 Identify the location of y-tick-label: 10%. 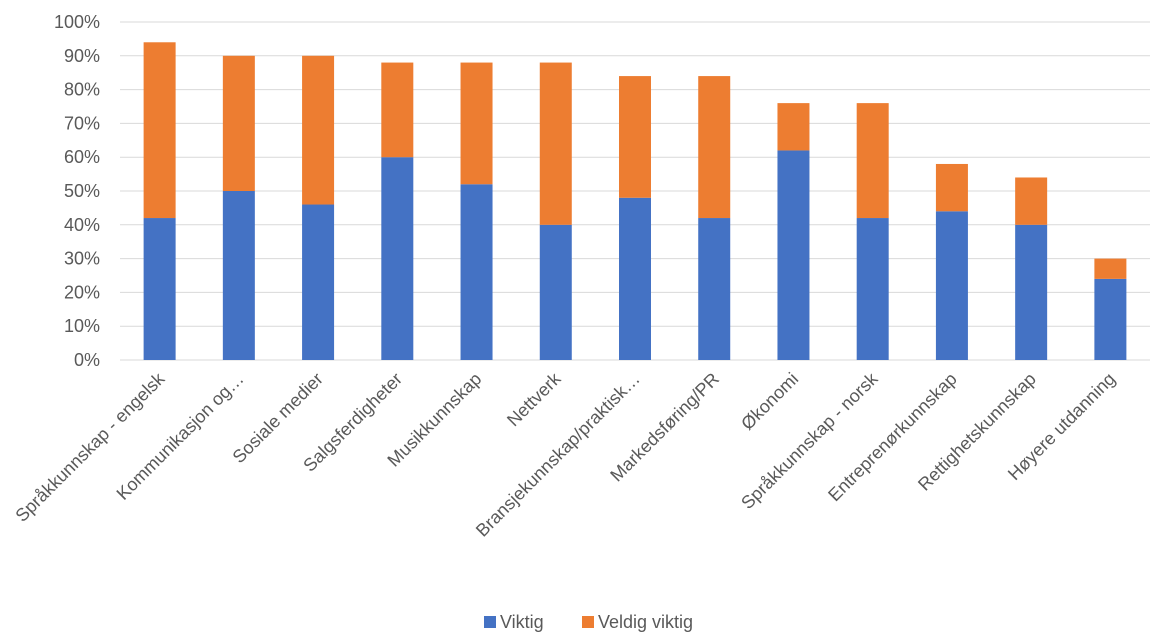
(82, 326).